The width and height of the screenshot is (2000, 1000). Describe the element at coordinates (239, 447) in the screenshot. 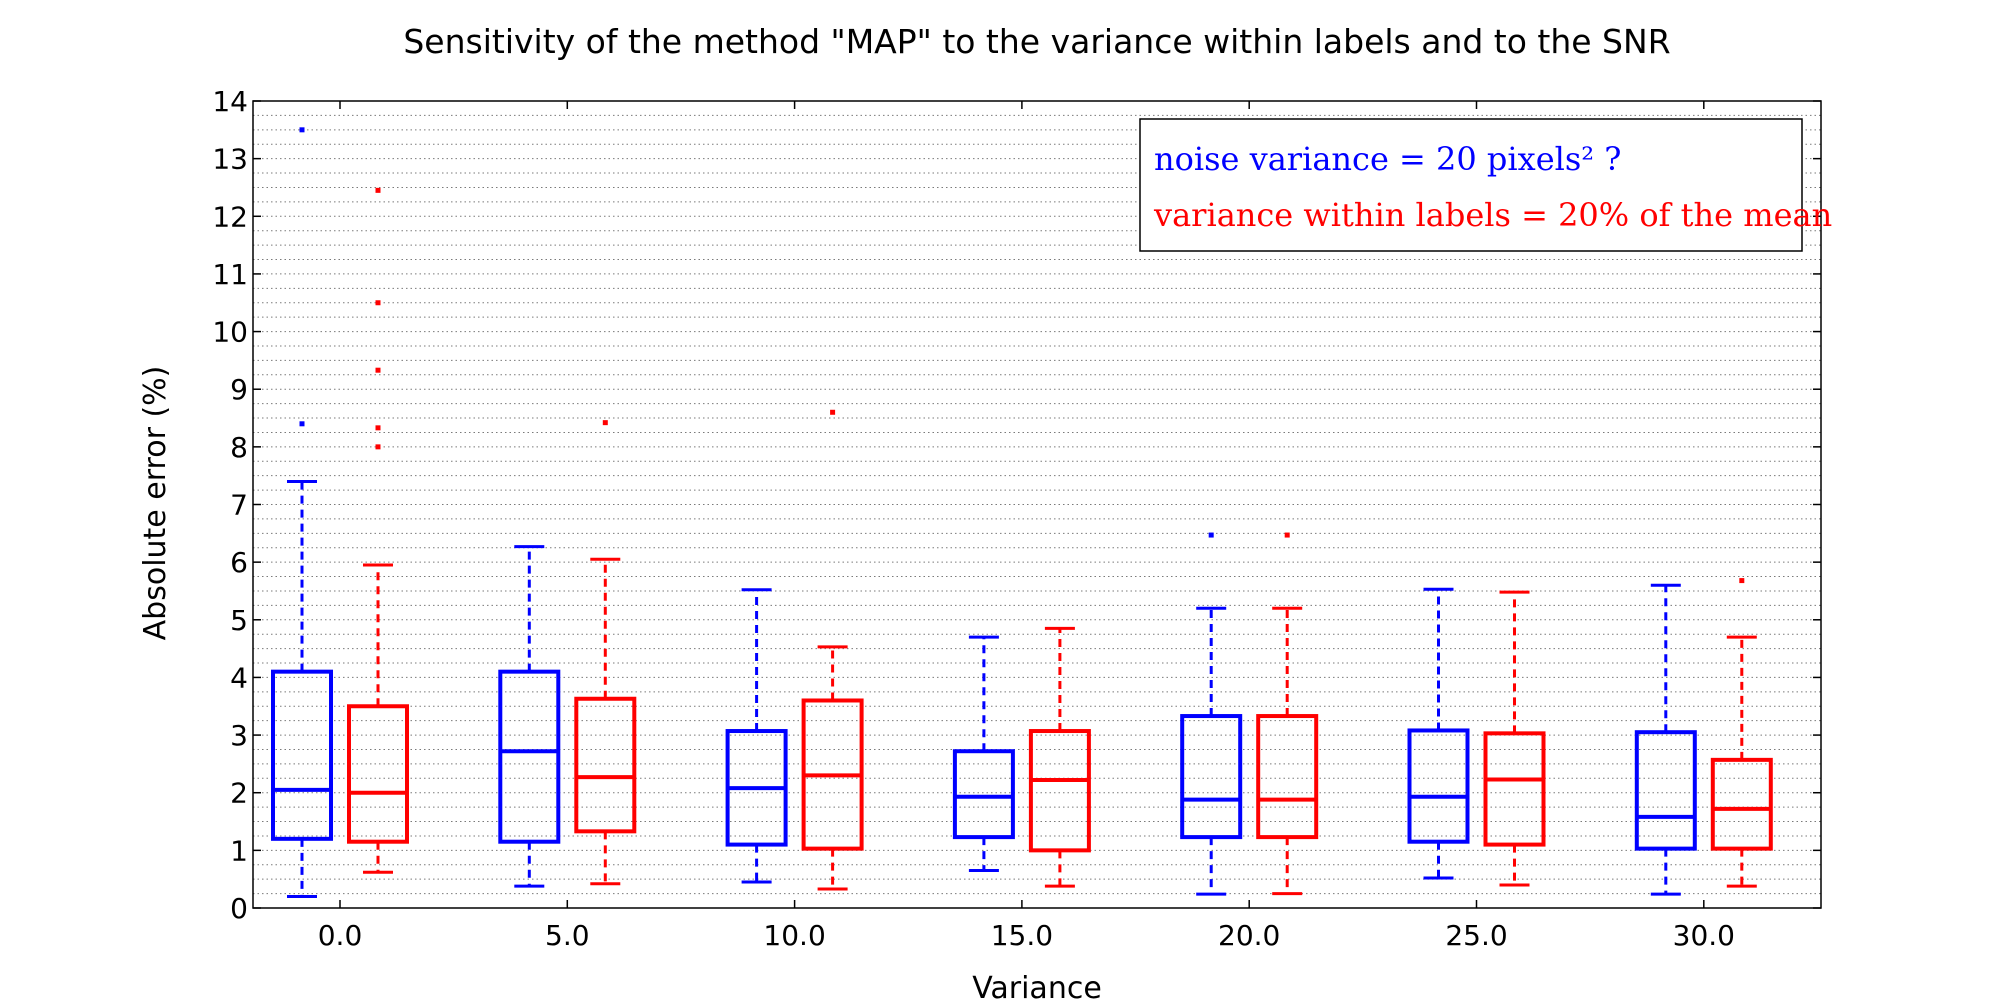

I see `y-tick-label: 8` at that location.